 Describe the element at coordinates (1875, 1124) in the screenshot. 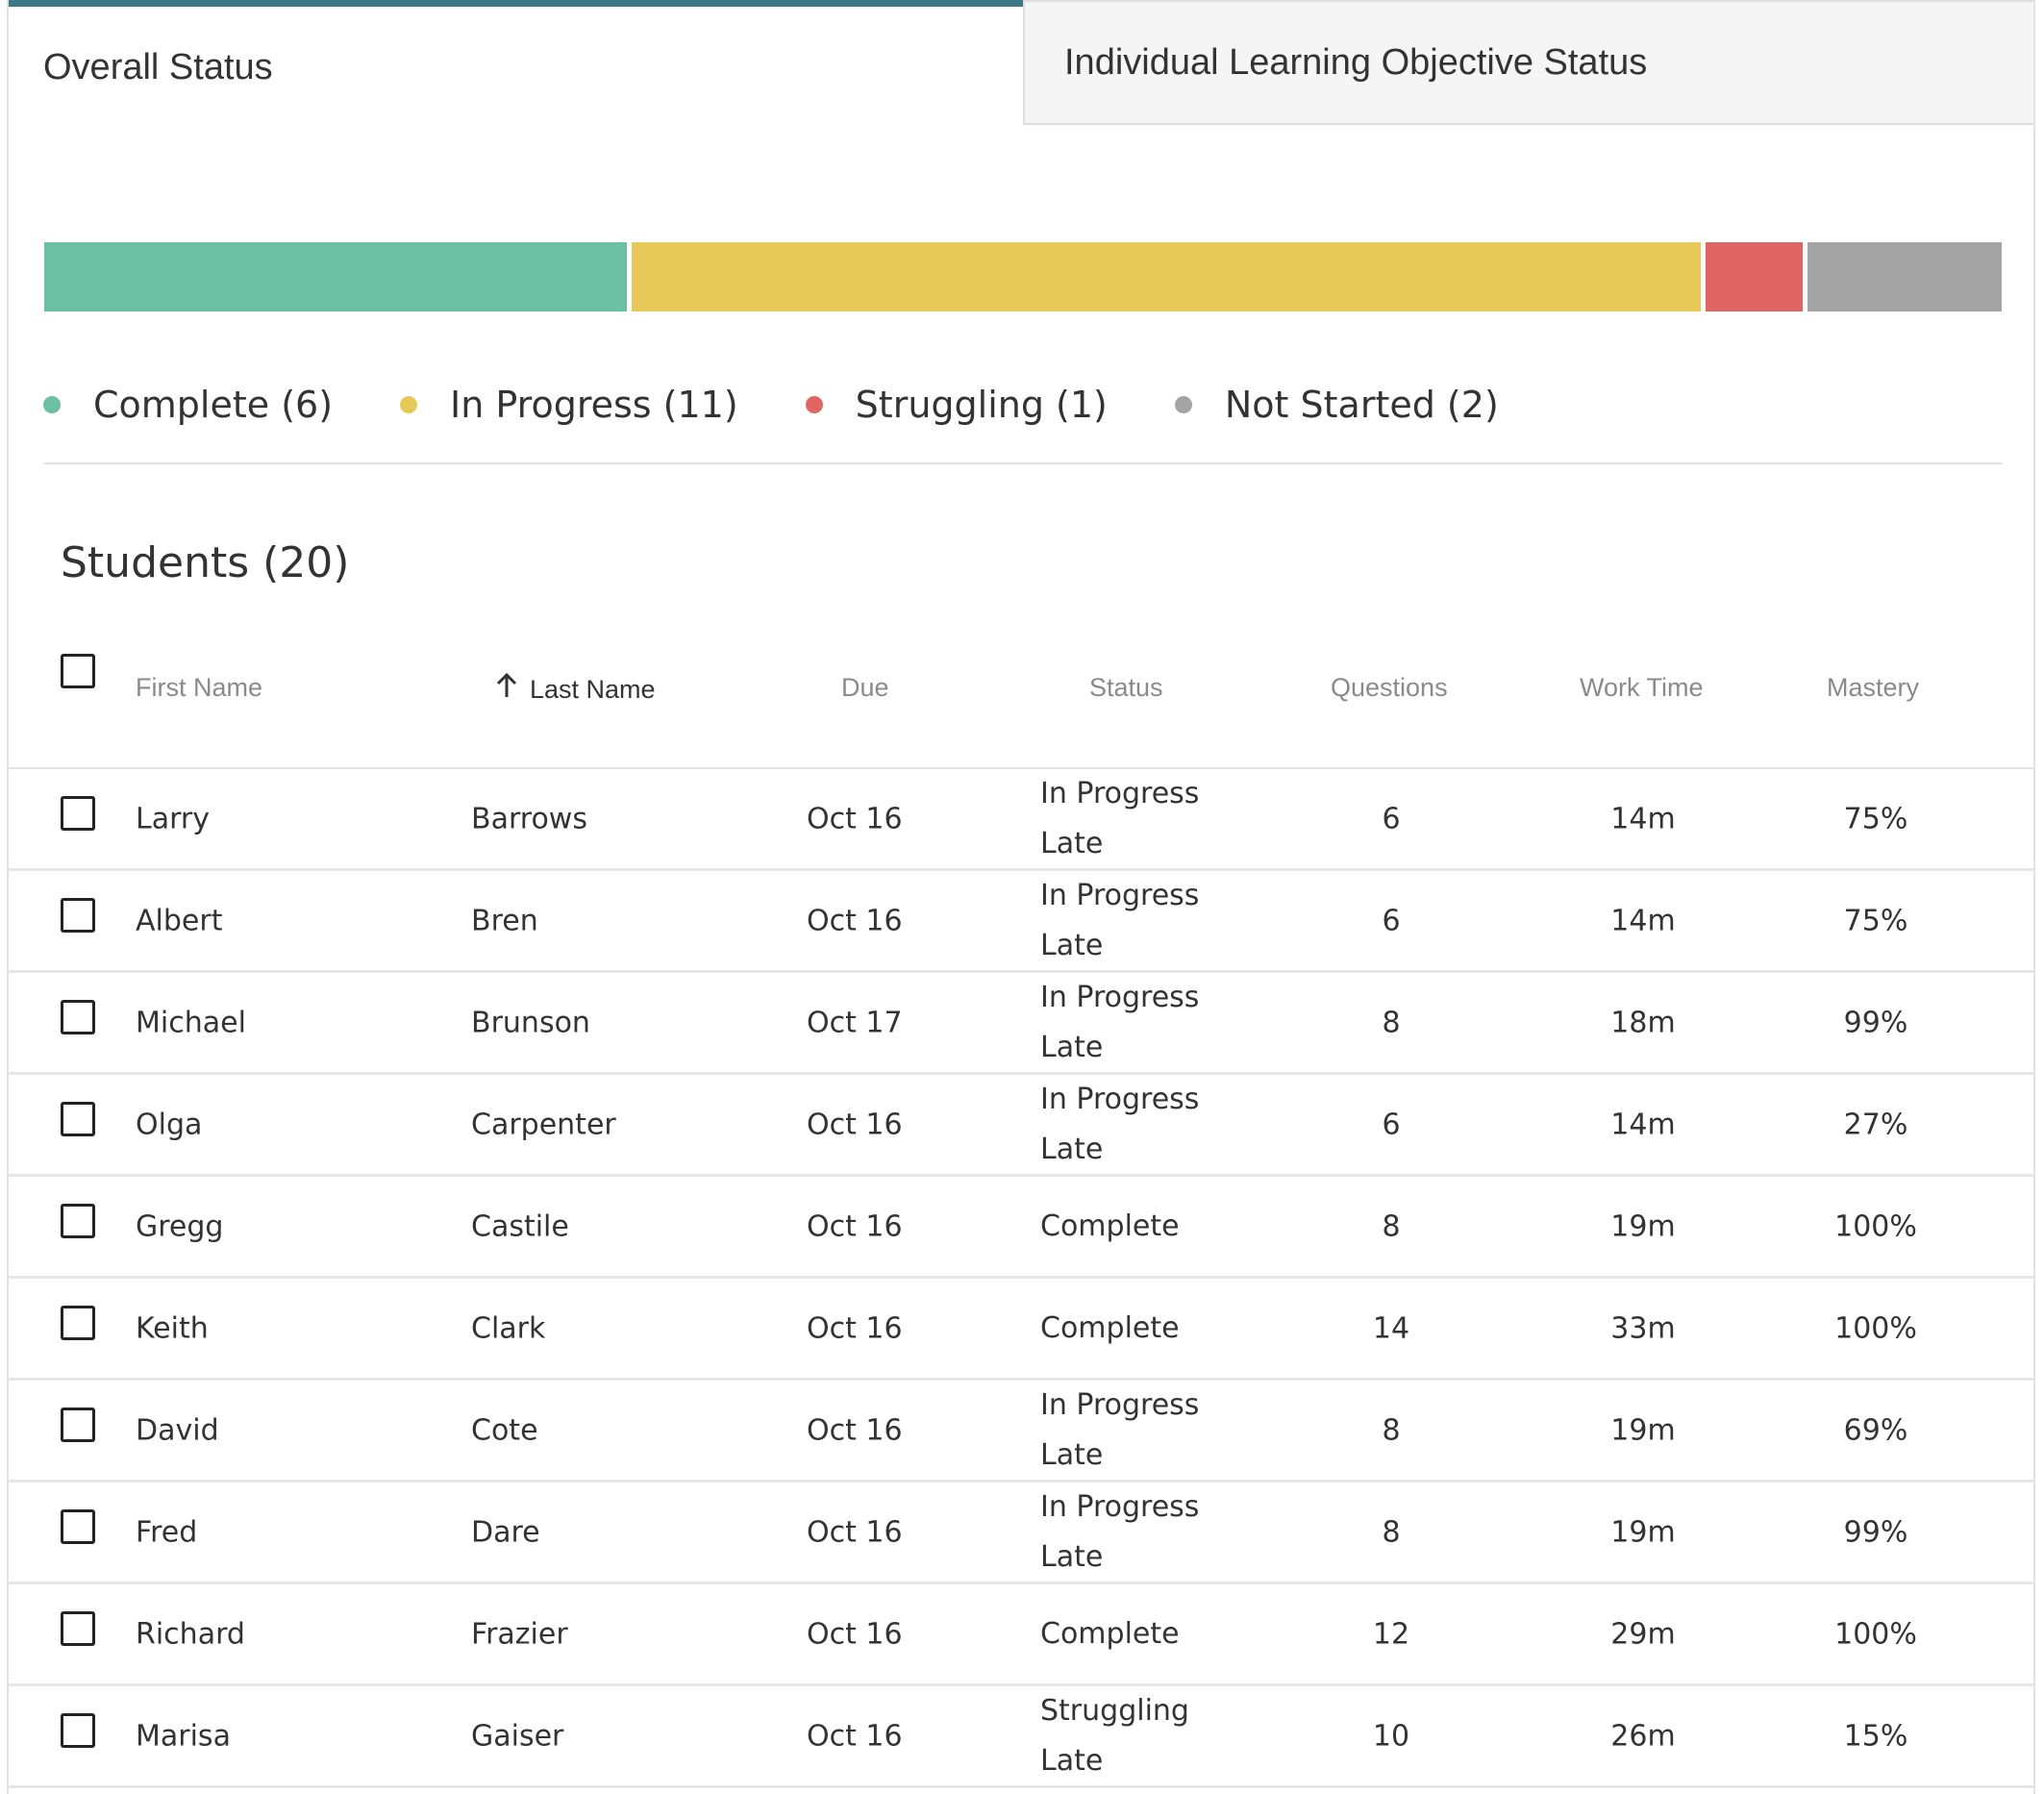

I see `cell-mastery: 27%` at that location.